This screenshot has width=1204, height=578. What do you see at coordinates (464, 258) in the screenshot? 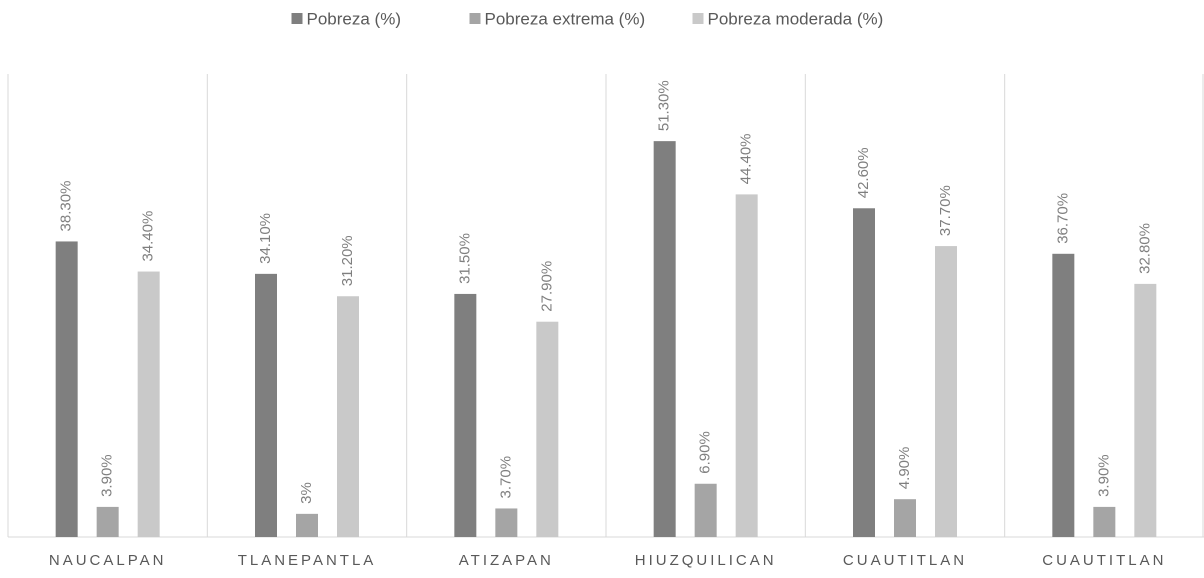
I see `value-label: 31.50%` at bounding box center [464, 258].